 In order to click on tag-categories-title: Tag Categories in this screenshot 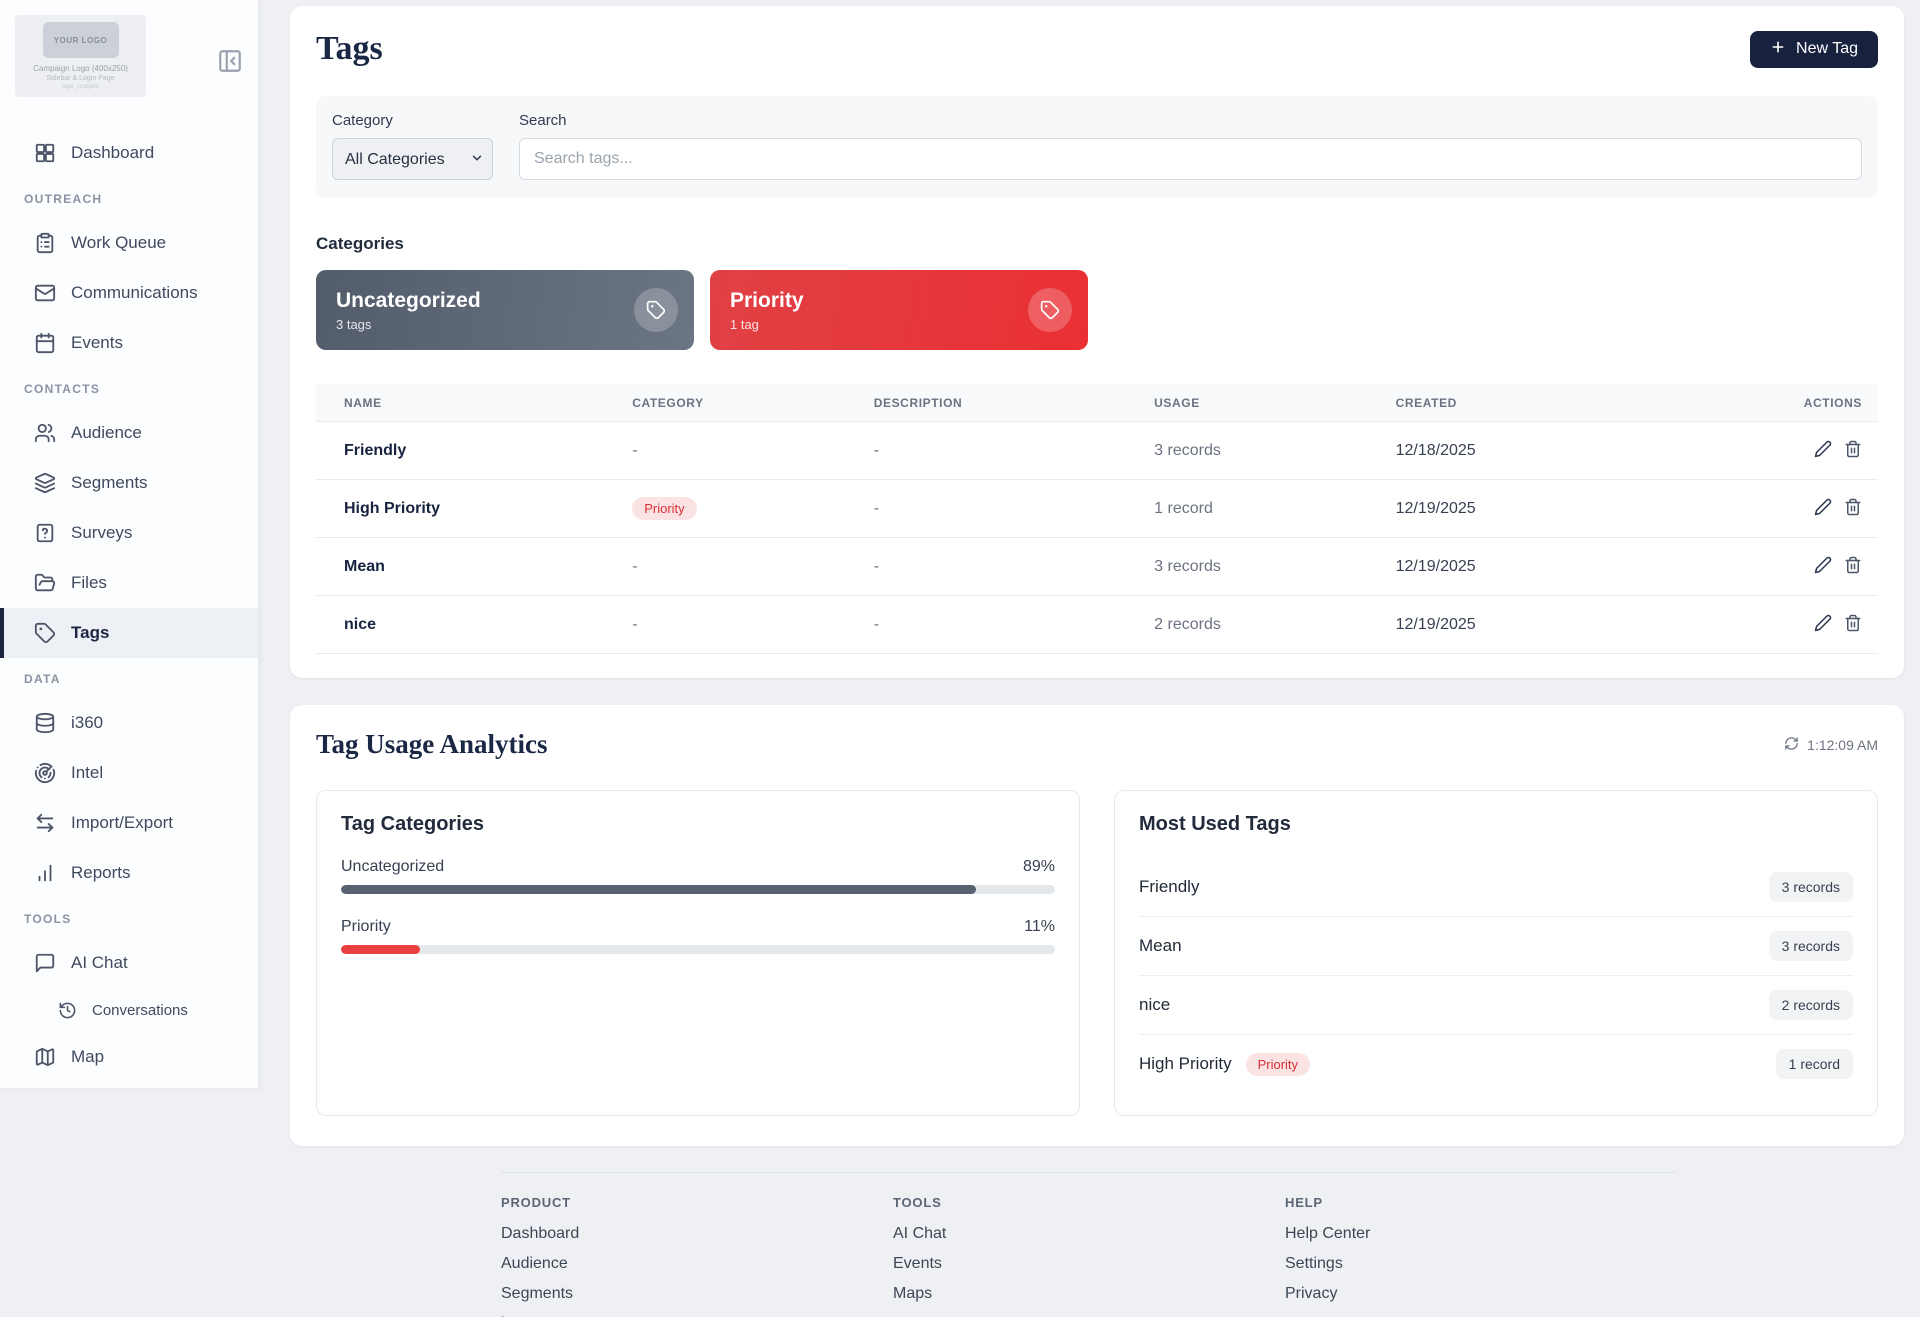, I will do `click(412, 824)`.